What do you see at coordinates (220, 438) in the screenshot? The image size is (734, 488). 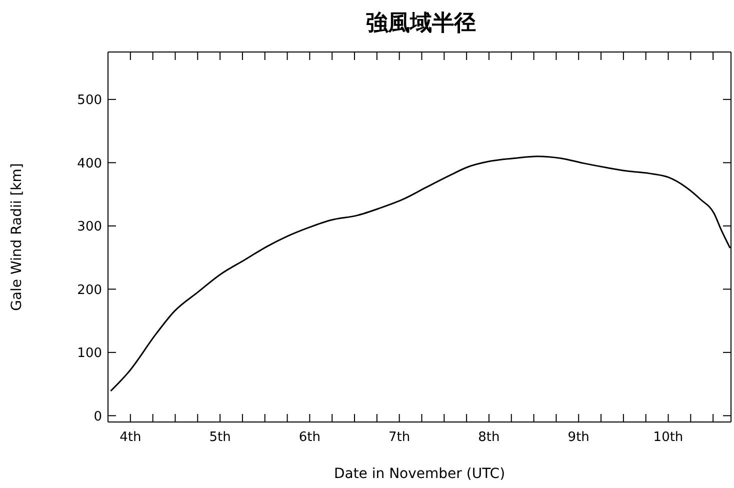 I see `x-tick-label: 5th` at bounding box center [220, 438].